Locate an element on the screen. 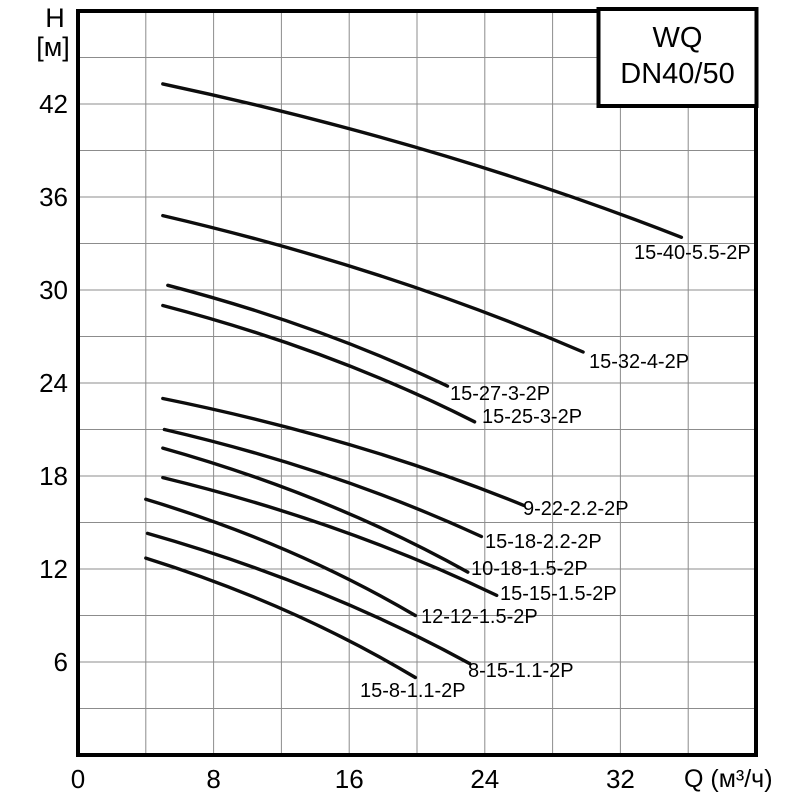  curve-label-15-32-4-2P: 15-32-4-2P is located at coordinates (639, 362).